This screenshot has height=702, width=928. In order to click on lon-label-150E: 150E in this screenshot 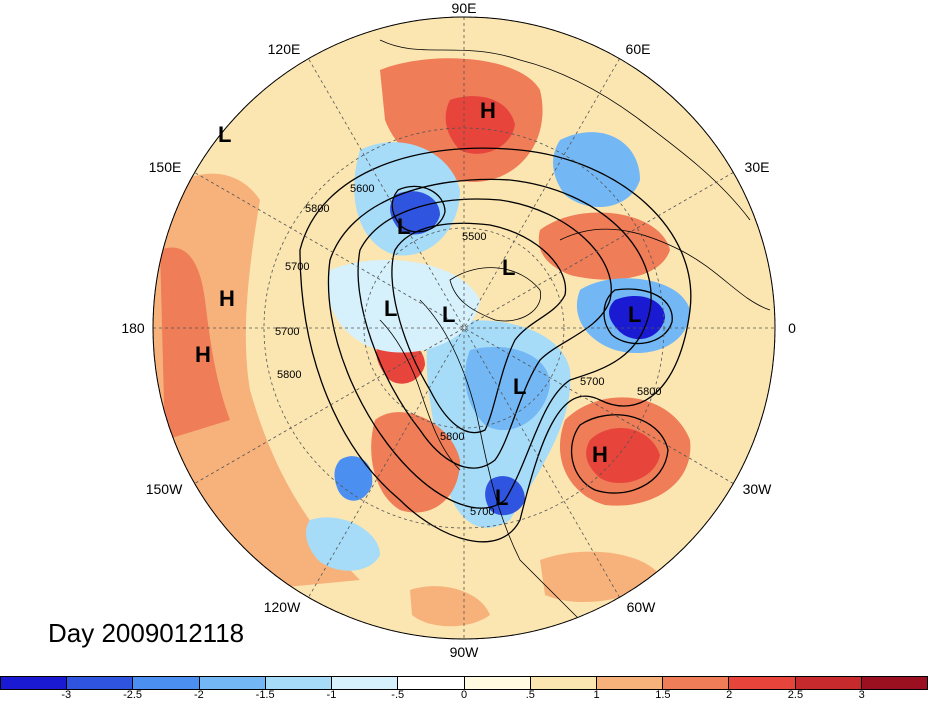, I will do `click(165, 167)`.